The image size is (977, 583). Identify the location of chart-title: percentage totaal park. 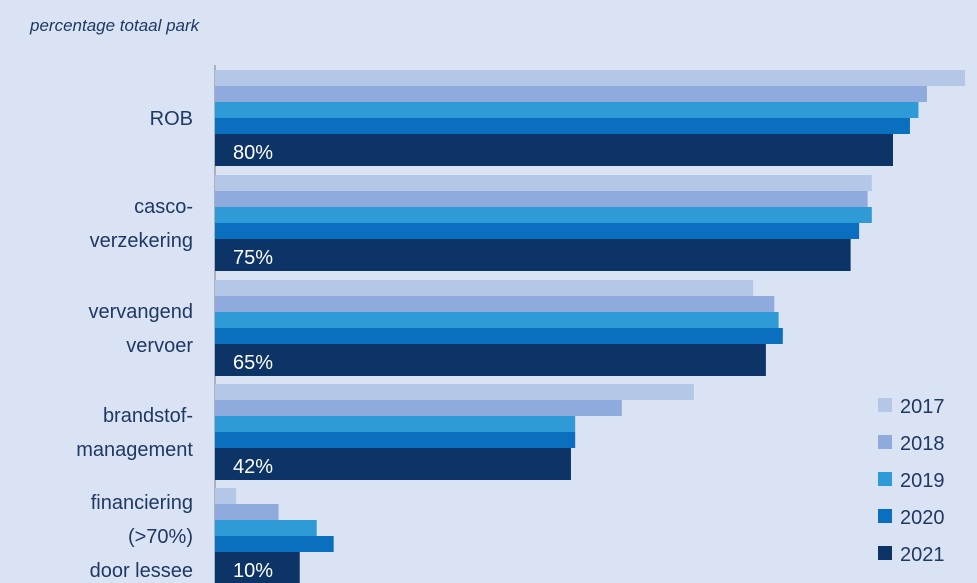
(115, 25).